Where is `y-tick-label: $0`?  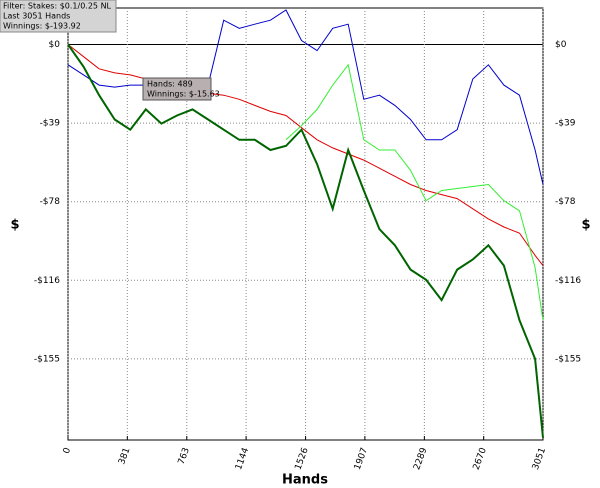
y-tick-label: $0 is located at coordinates (55, 45).